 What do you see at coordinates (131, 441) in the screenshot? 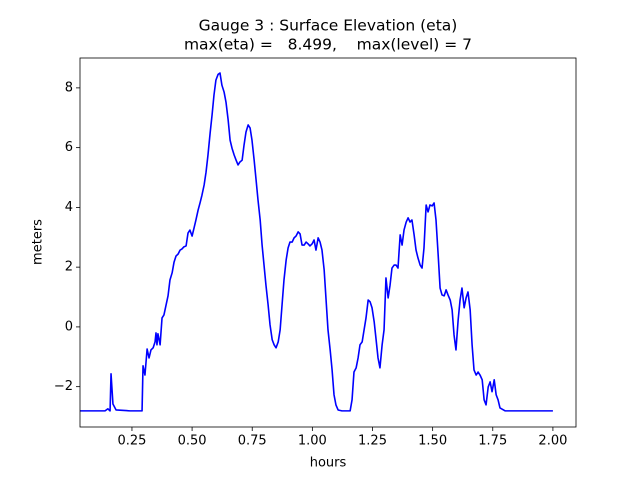
I see `x-tick-label: 0.25` at bounding box center [131, 441].